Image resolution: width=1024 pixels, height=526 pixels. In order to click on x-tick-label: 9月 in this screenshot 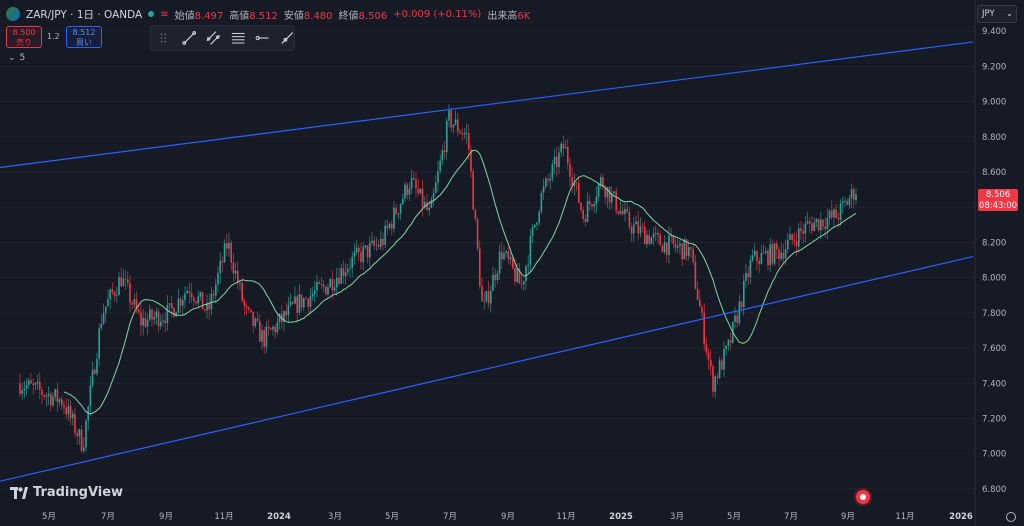, I will do `click(848, 517)`.